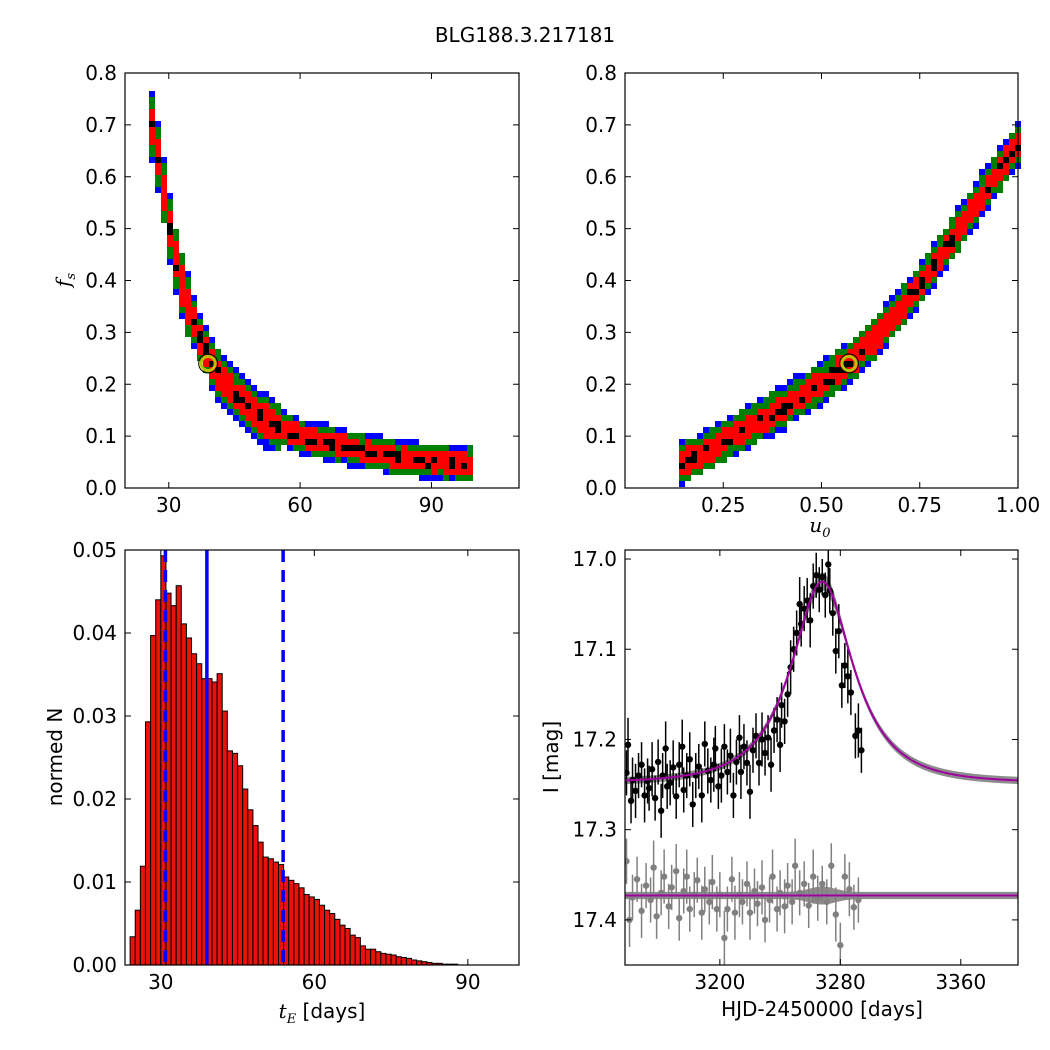  Describe the element at coordinates (601, 384) in the screenshot. I see `y-tick-label: 0.2` at that location.